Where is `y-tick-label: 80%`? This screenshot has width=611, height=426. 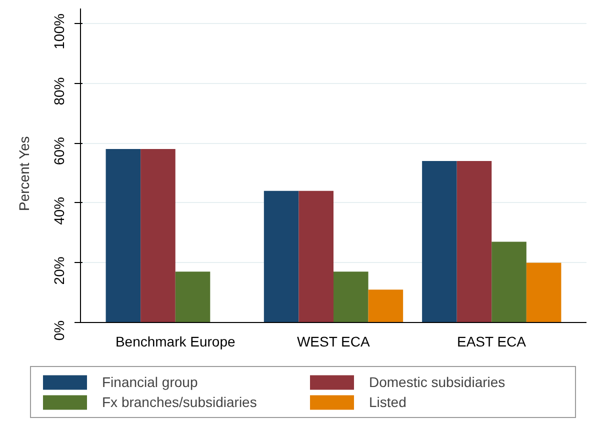
y-tick-label: 80% is located at coordinates (59, 91).